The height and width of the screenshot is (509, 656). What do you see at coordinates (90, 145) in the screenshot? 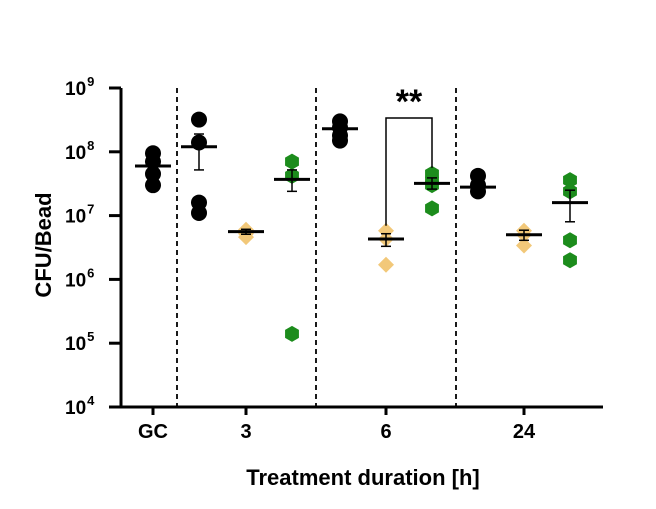
I see `y-tick-exponent: 8` at bounding box center [90, 145].